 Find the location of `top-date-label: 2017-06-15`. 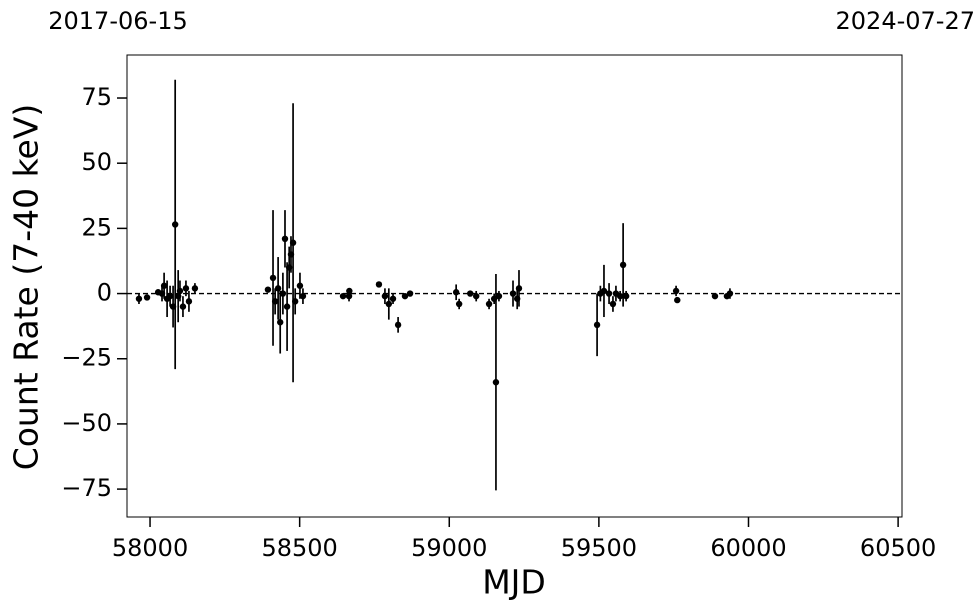

top-date-label: 2017-06-15 is located at coordinates (117, 21).